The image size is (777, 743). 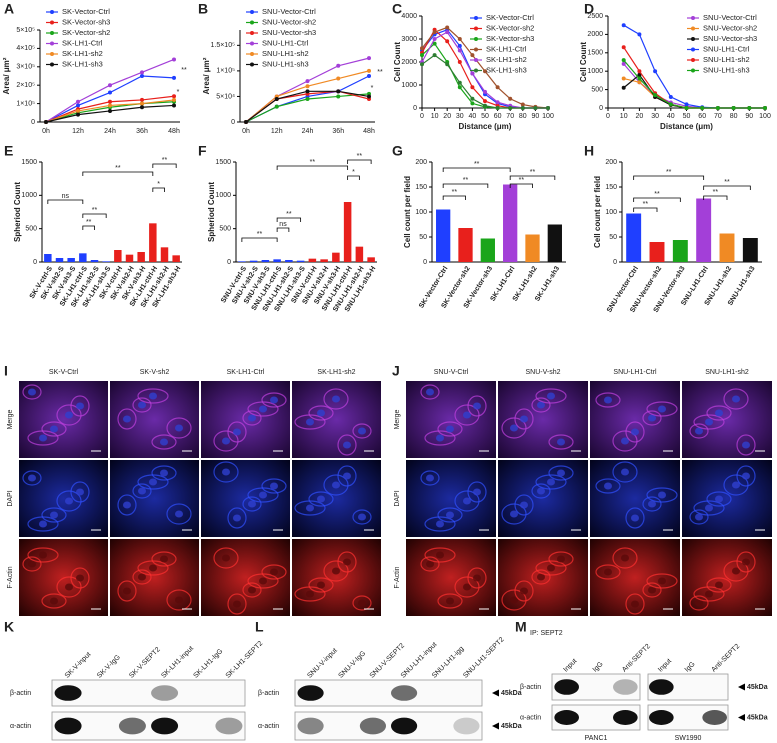 I want to click on marker-arrow, so click(x=495, y=693).